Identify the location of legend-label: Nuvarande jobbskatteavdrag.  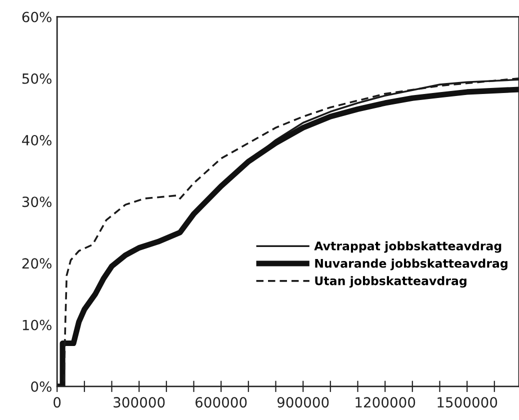
(411, 264).